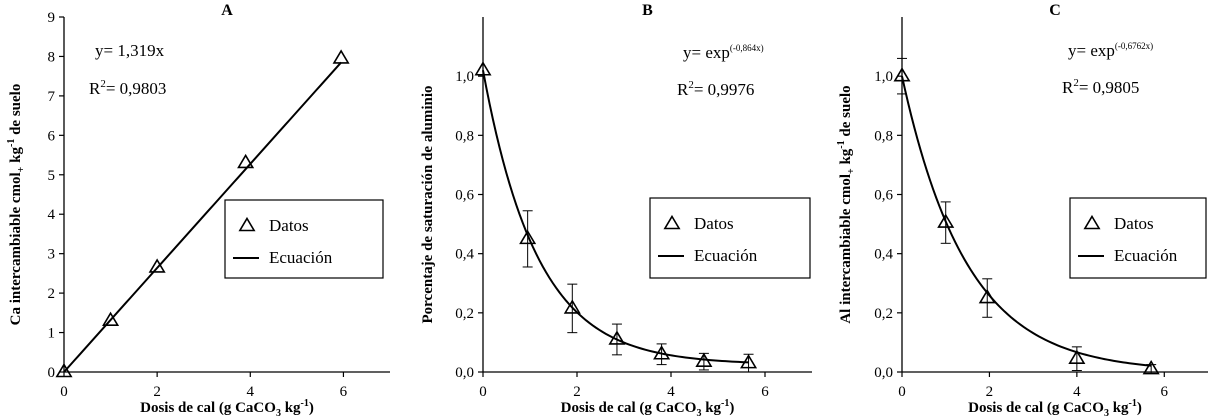  I want to click on y-tick-label: 9, so click(52, 18).